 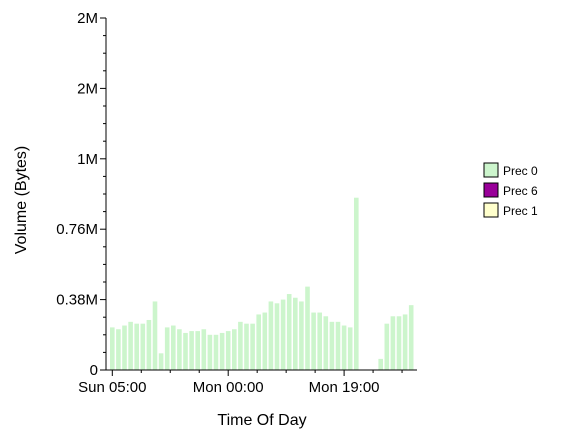 What do you see at coordinates (261, 420) in the screenshot?
I see `x-axis-title: Time Of Day` at bounding box center [261, 420].